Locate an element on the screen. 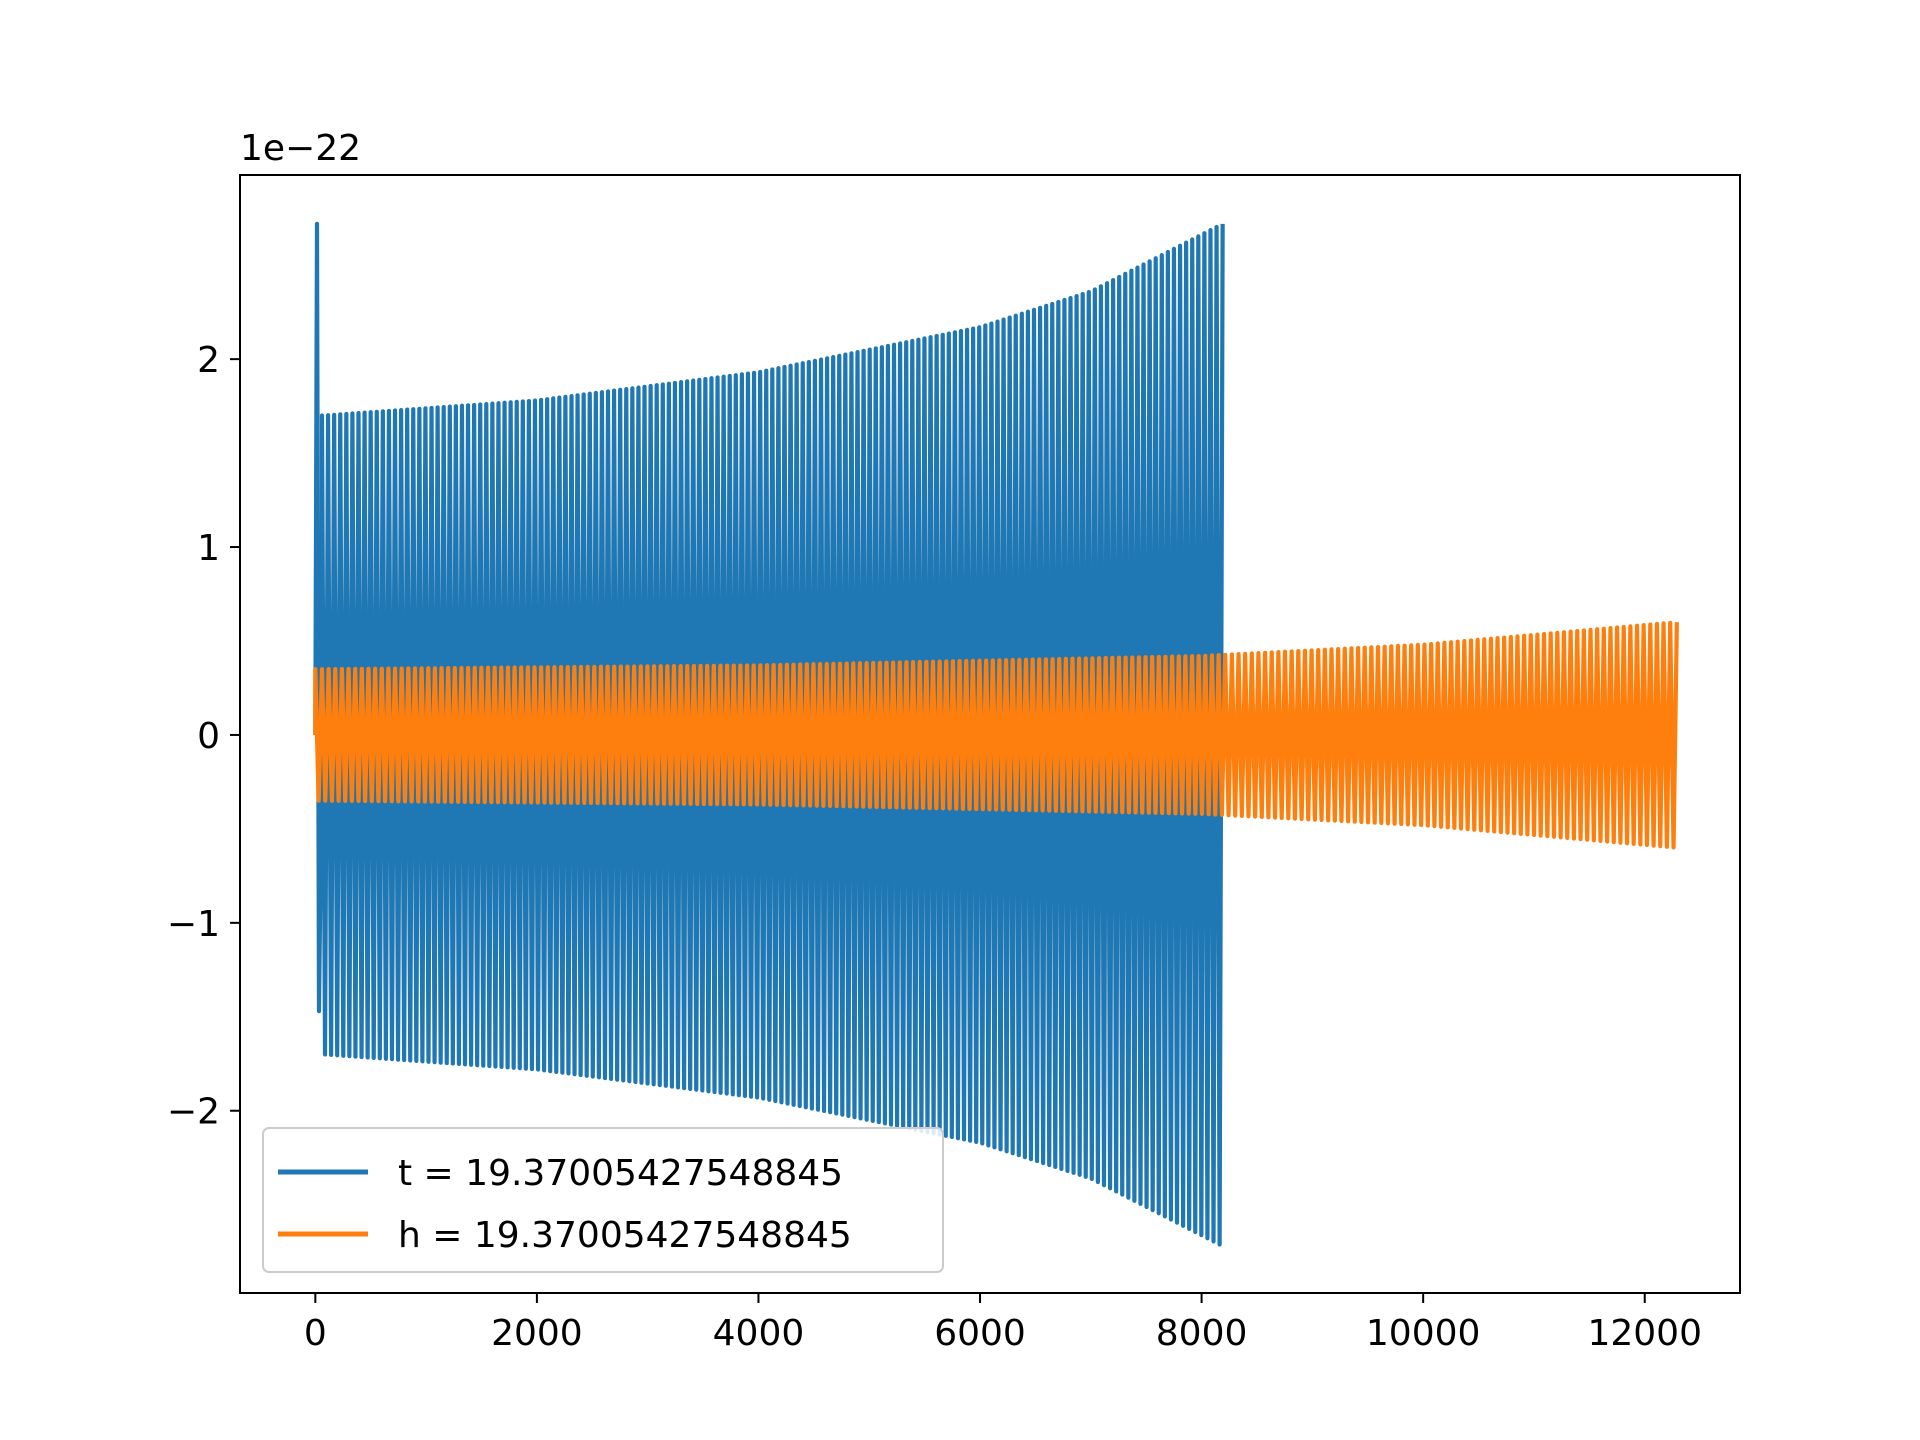  y-axis: −2 −1 0 1 2 is located at coordinates (203, 736).